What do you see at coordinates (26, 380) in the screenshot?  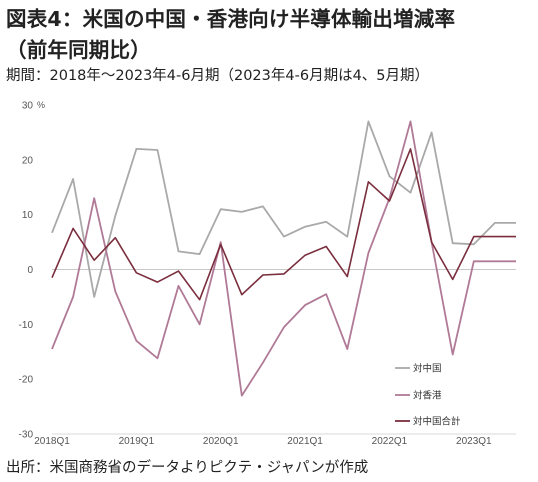 I see `y-tick-label: -20` at bounding box center [26, 380].